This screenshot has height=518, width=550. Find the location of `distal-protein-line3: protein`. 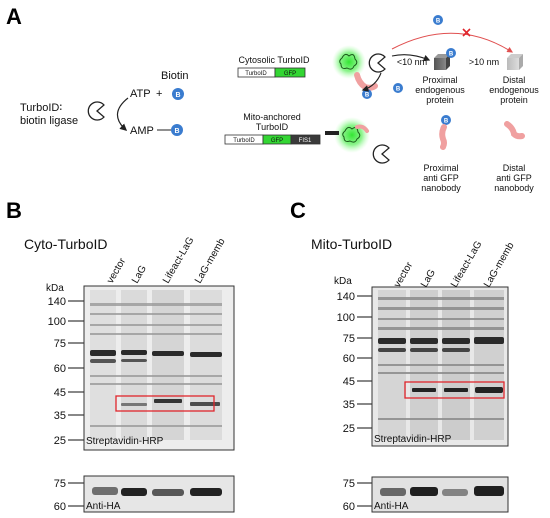

distal-protein-line3: protein is located at coordinates (514, 100).